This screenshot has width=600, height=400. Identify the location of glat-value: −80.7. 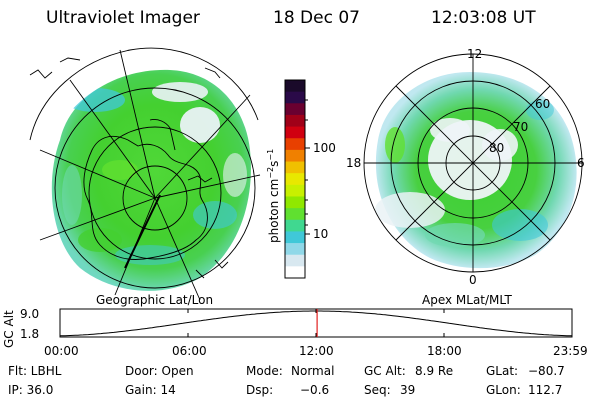
(546, 371).